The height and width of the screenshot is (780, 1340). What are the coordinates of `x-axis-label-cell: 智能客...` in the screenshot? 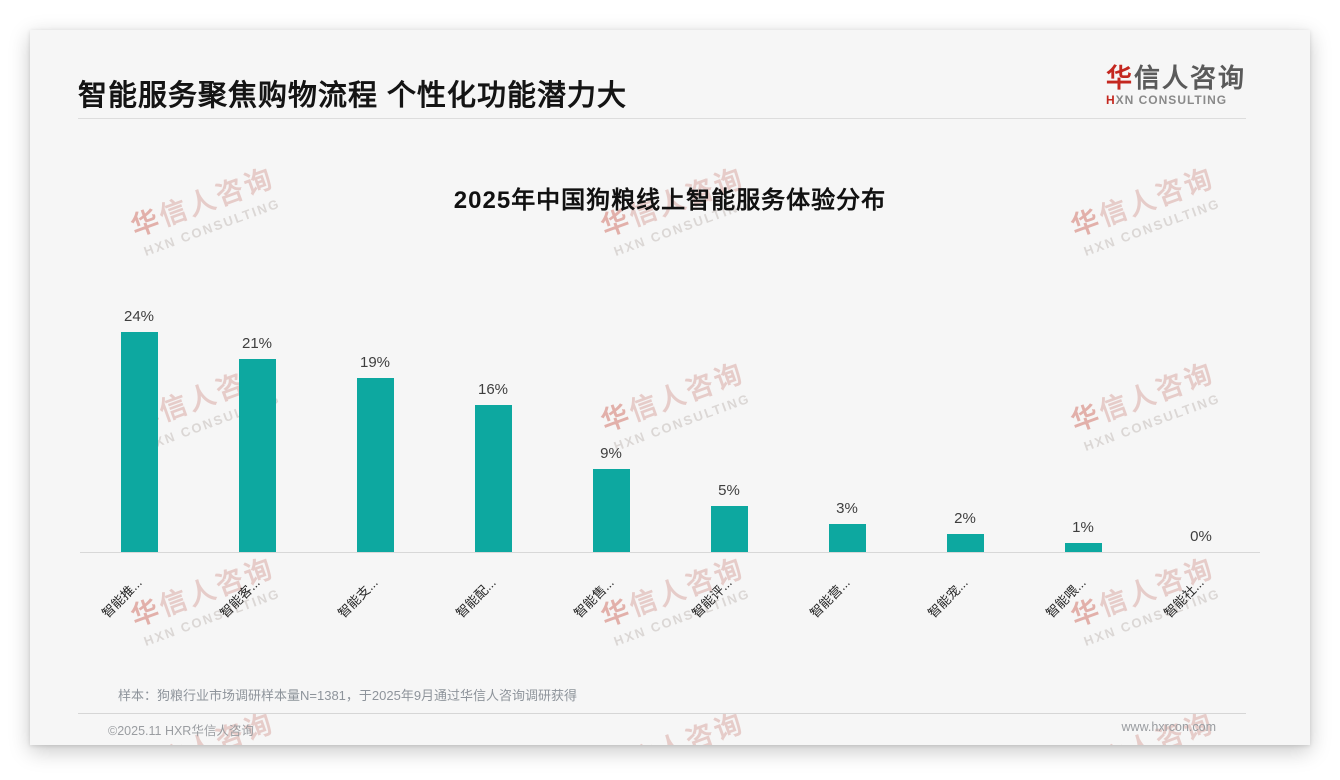 It's located at (257, 601).